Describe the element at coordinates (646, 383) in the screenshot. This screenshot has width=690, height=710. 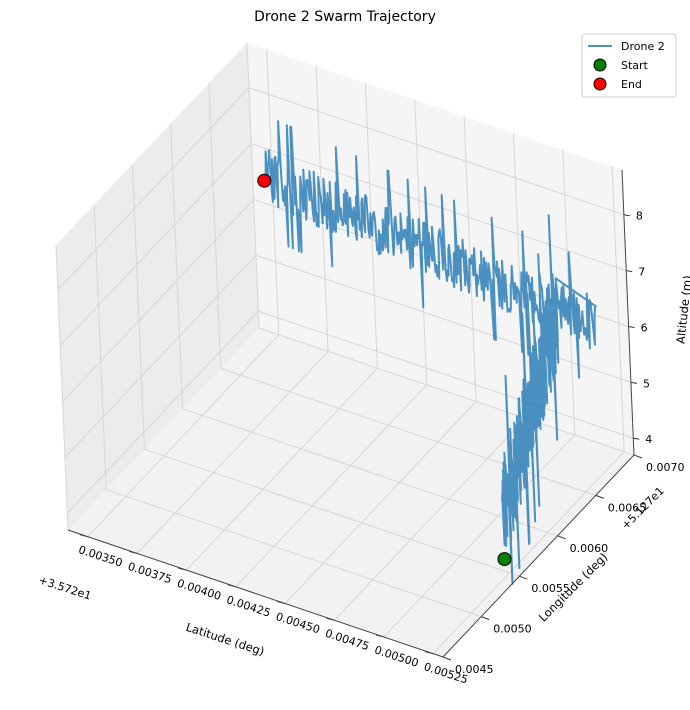
I see `z-tick-label: 5` at that location.